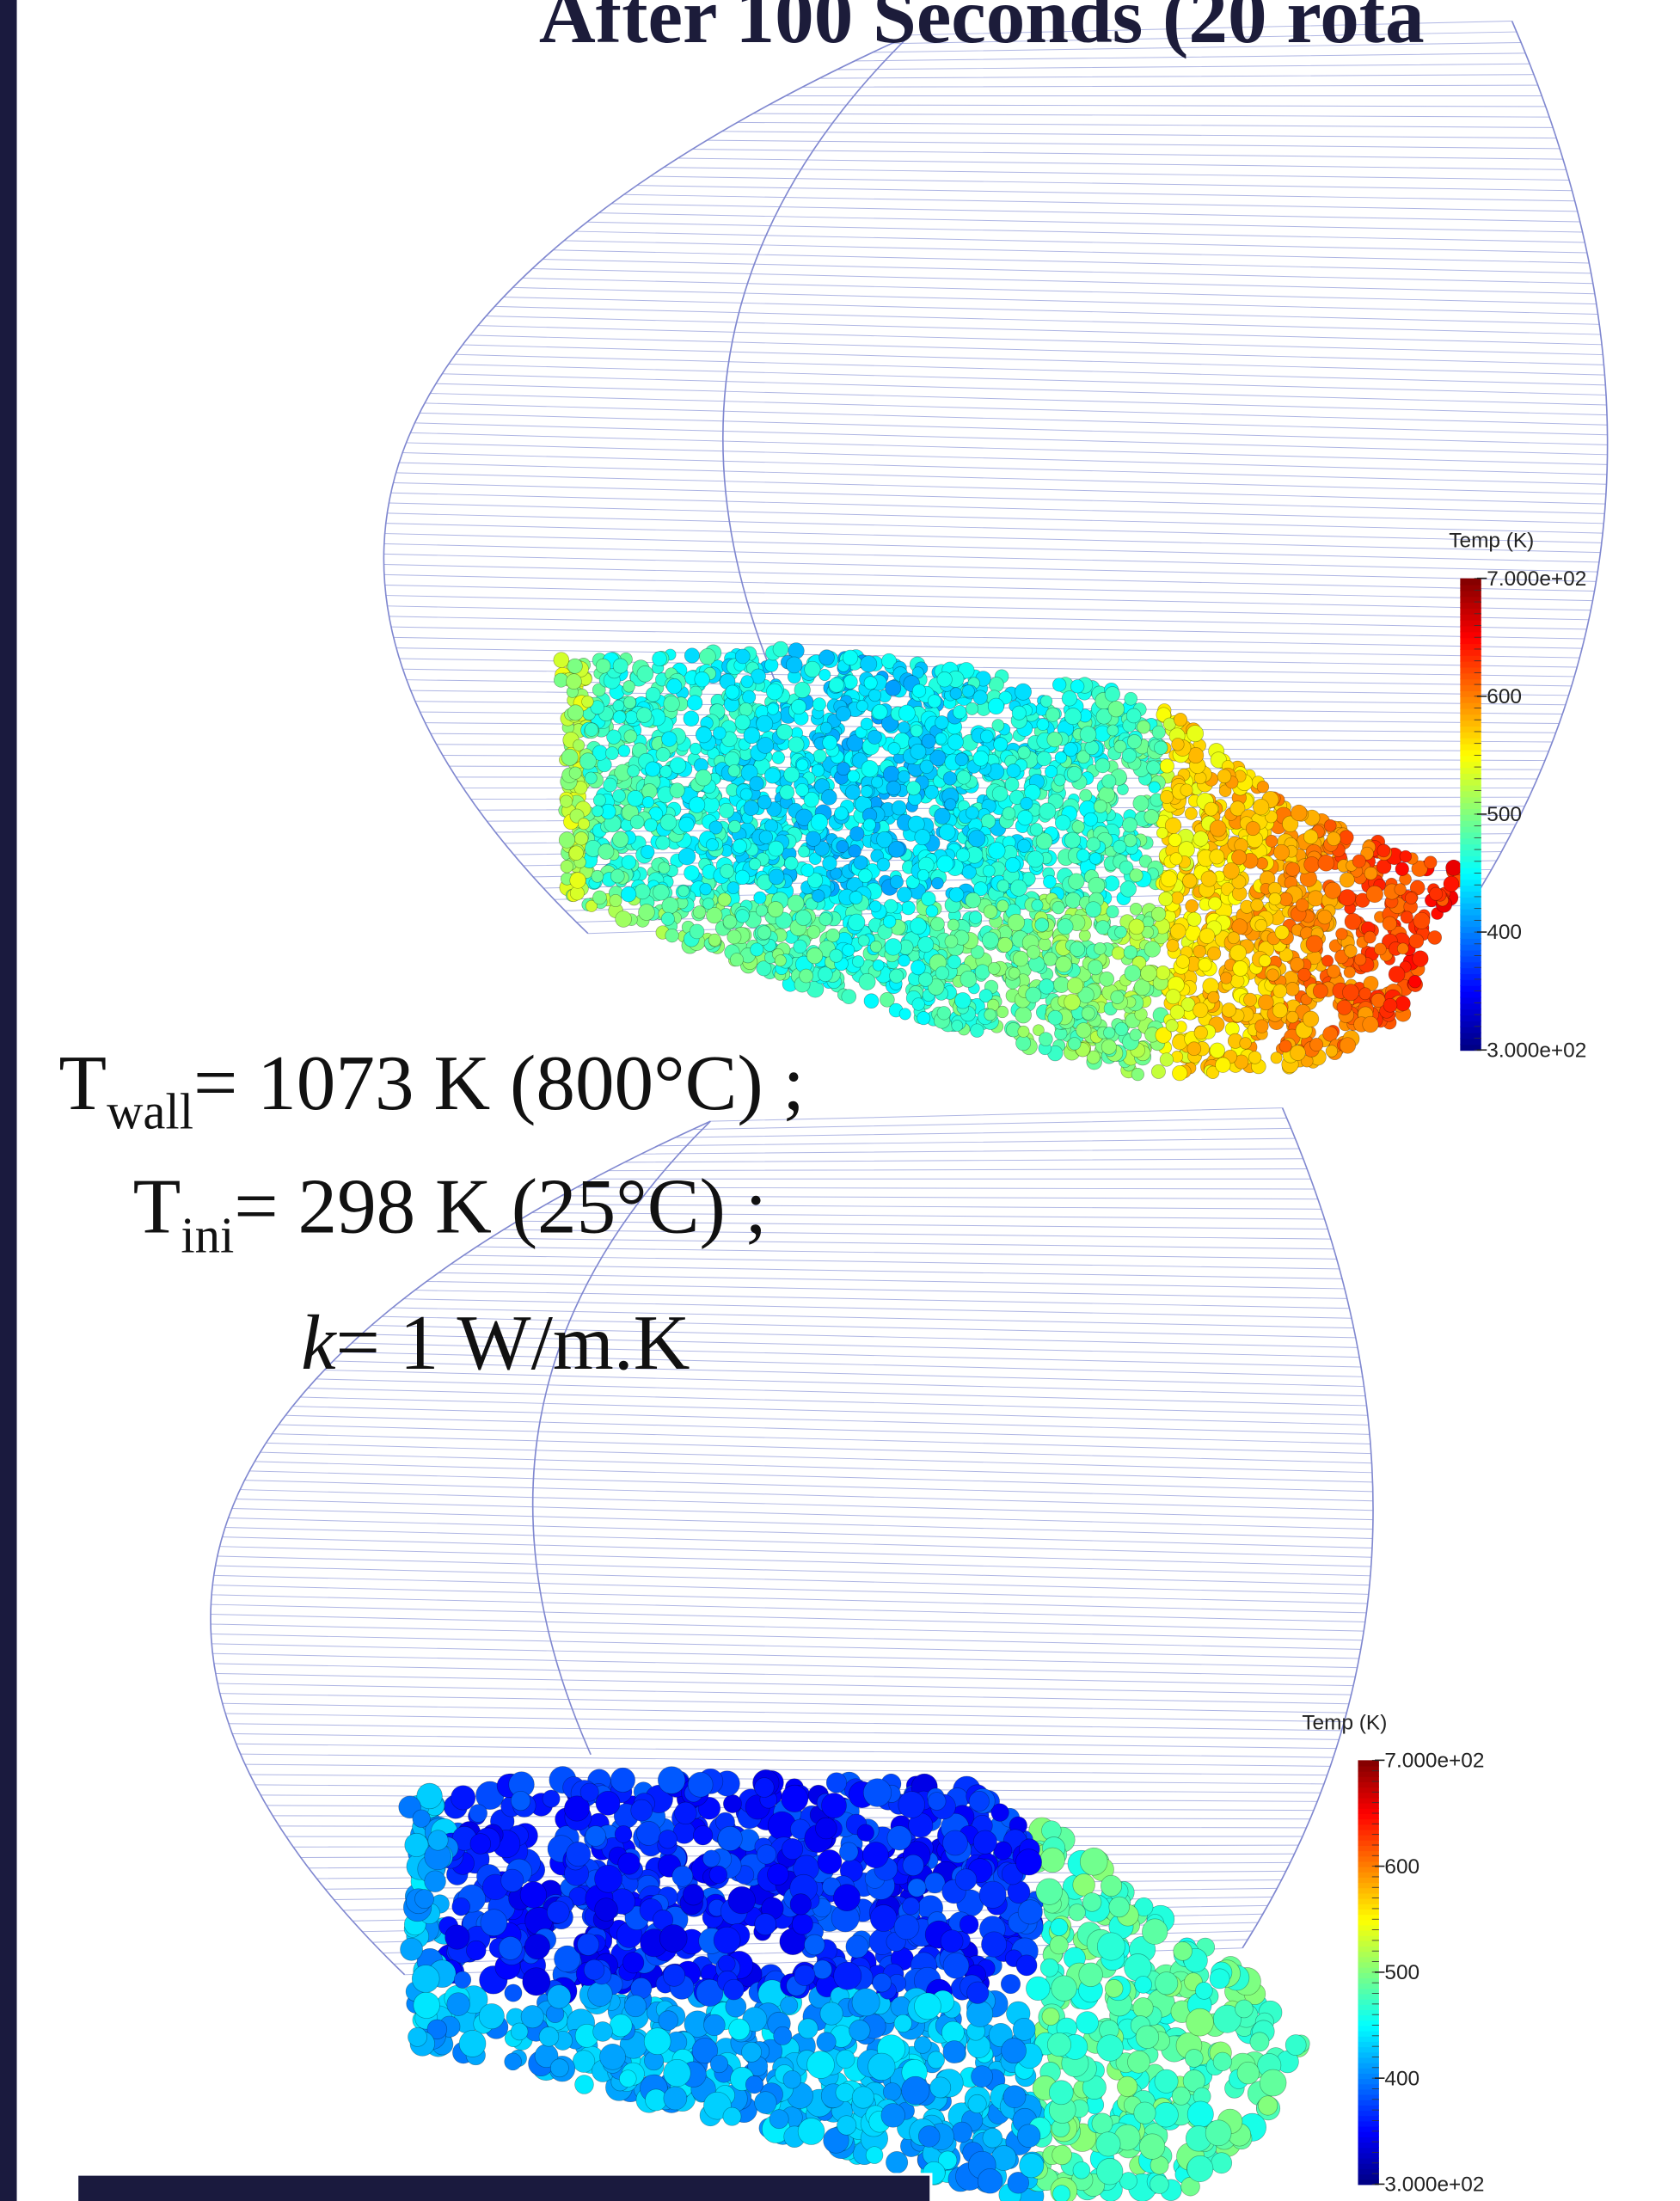 The width and height of the screenshot is (1680, 2201). What do you see at coordinates (501, 1205) in the screenshot?
I see `condition-text: = 298 K (25°C) ;` at bounding box center [501, 1205].